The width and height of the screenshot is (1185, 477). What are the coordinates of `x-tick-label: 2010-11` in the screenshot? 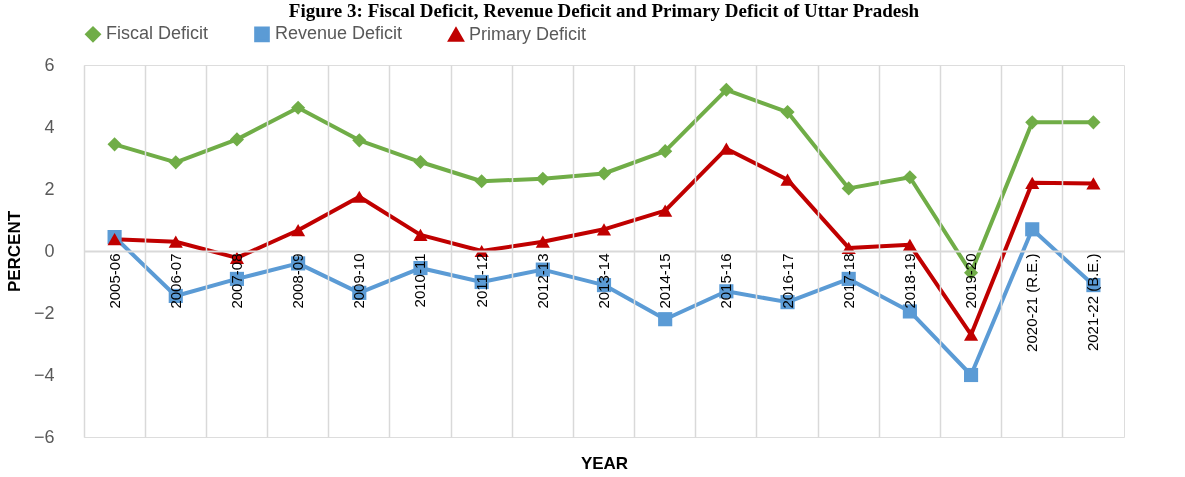 It's located at (420, 280).